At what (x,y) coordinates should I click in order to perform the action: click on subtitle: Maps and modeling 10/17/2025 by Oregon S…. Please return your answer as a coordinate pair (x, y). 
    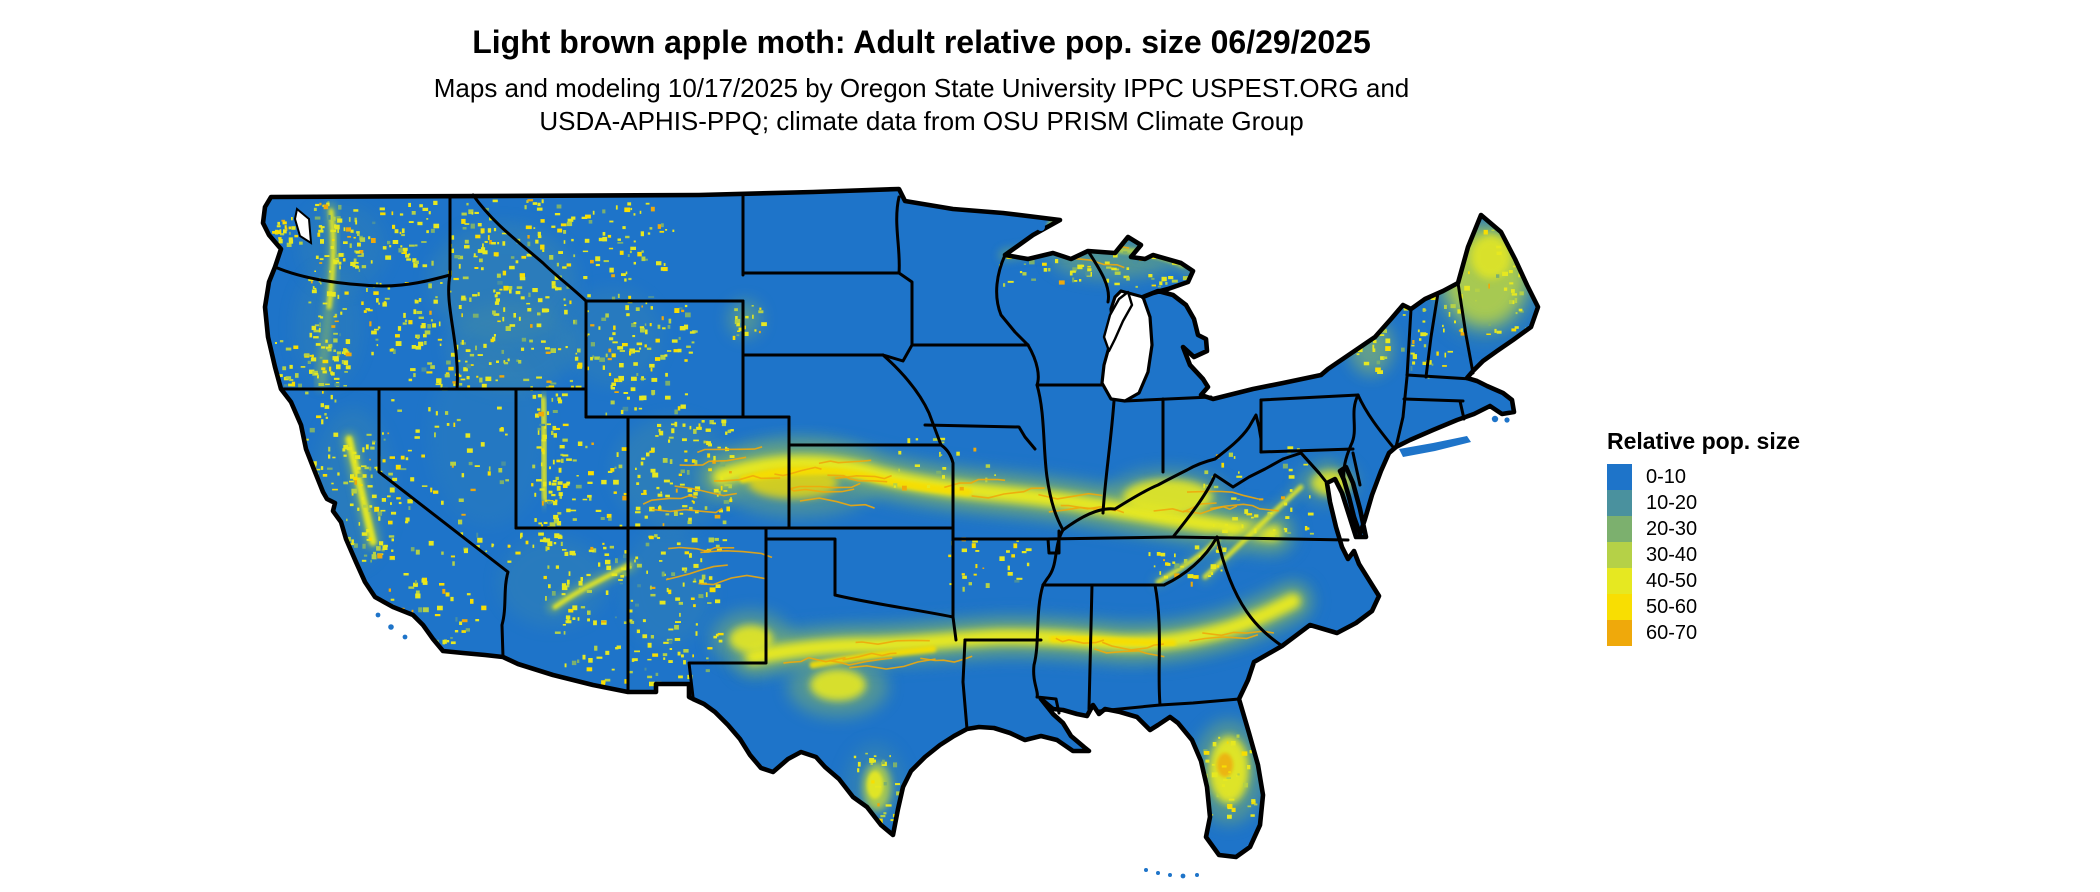
    Looking at the image, I should click on (921, 105).